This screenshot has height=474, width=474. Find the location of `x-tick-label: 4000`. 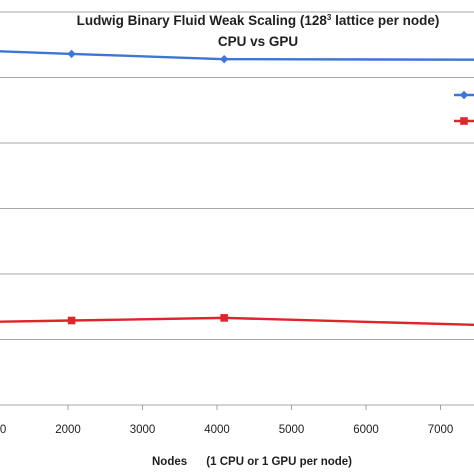

x-tick-label: 4000 is located at coordinates (217, 430).